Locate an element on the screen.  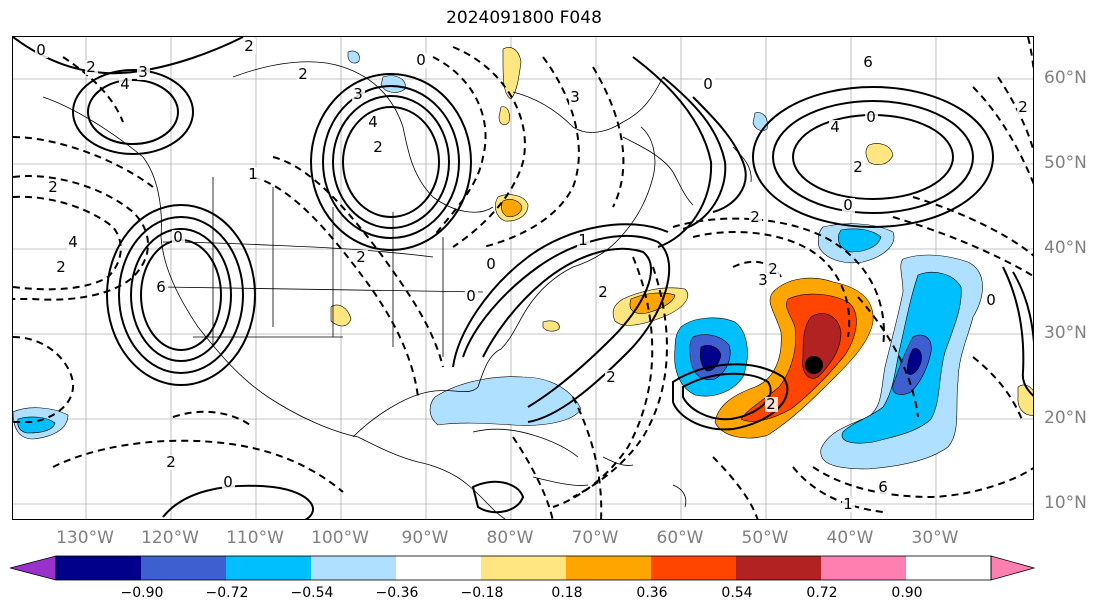
map-title: 2024091800 F048 is located at coordinates (524, 18).